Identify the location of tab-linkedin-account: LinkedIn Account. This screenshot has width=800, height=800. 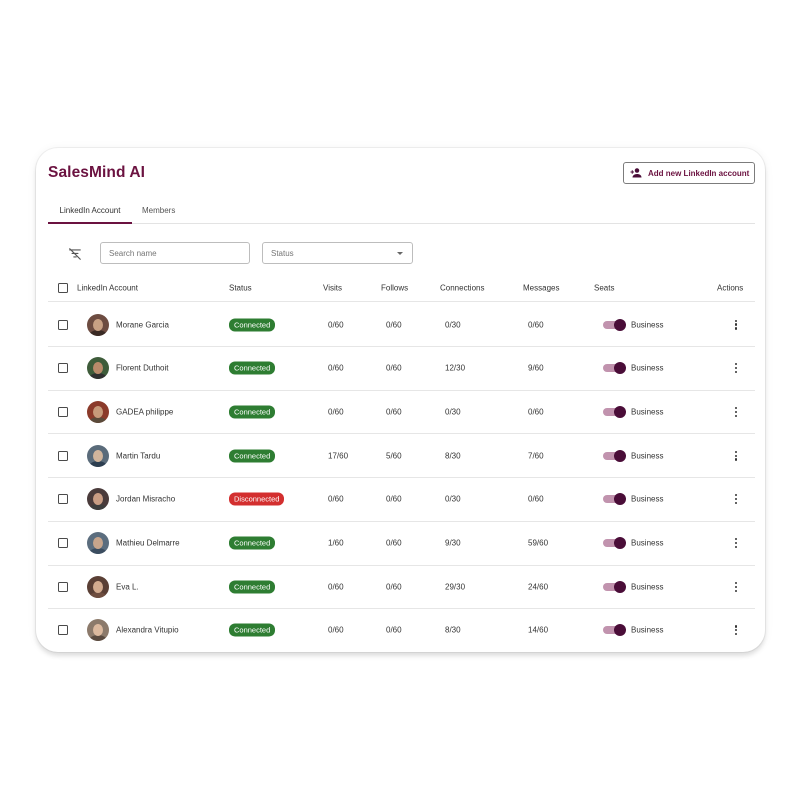
(90, 212).